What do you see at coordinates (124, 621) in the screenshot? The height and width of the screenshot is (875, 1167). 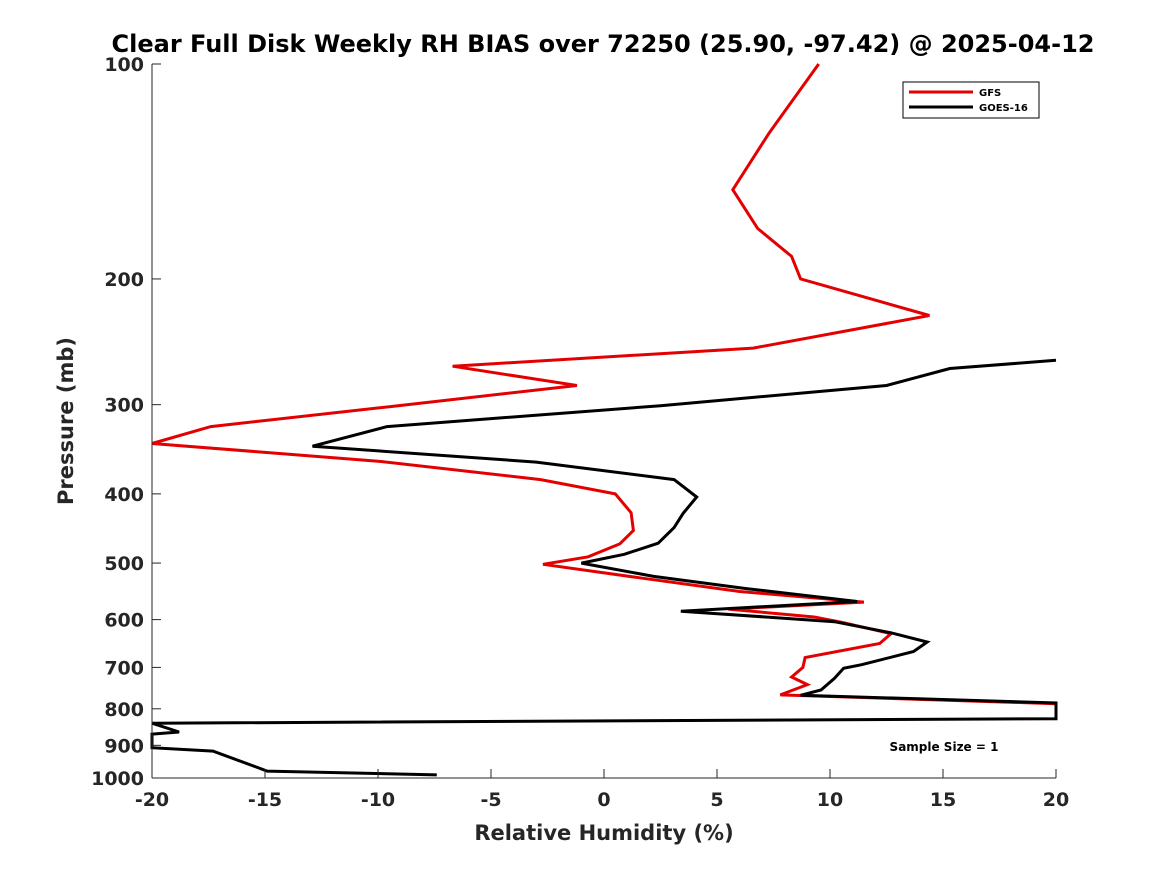 I see `y-tick-label: 600` at bounding box center [124, 621].